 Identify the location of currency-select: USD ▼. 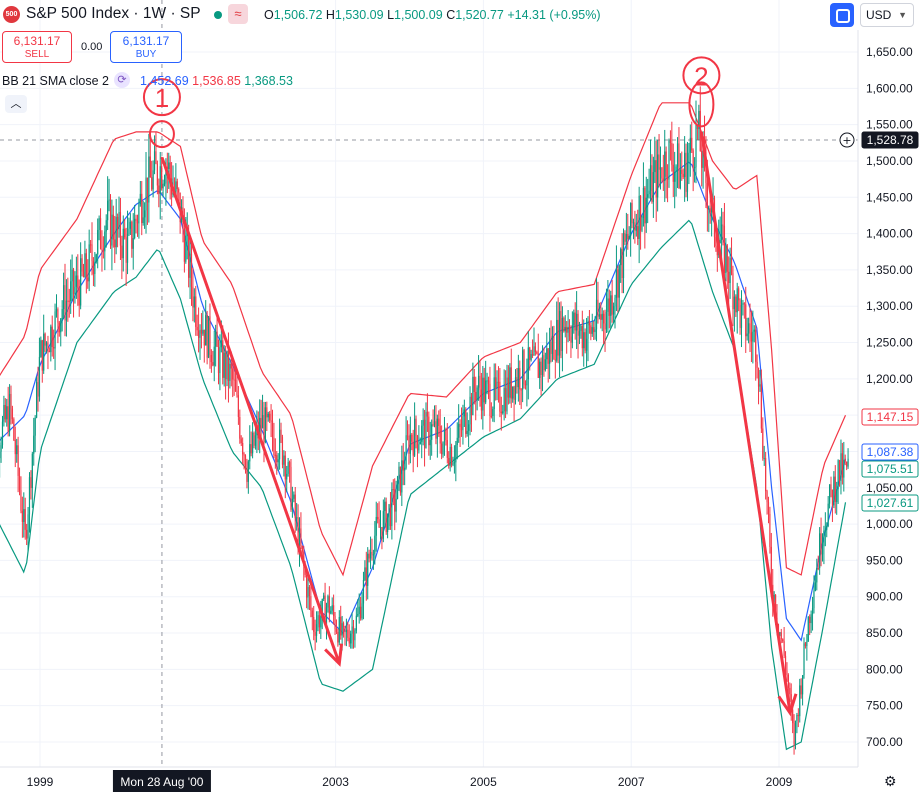
(887, 15).